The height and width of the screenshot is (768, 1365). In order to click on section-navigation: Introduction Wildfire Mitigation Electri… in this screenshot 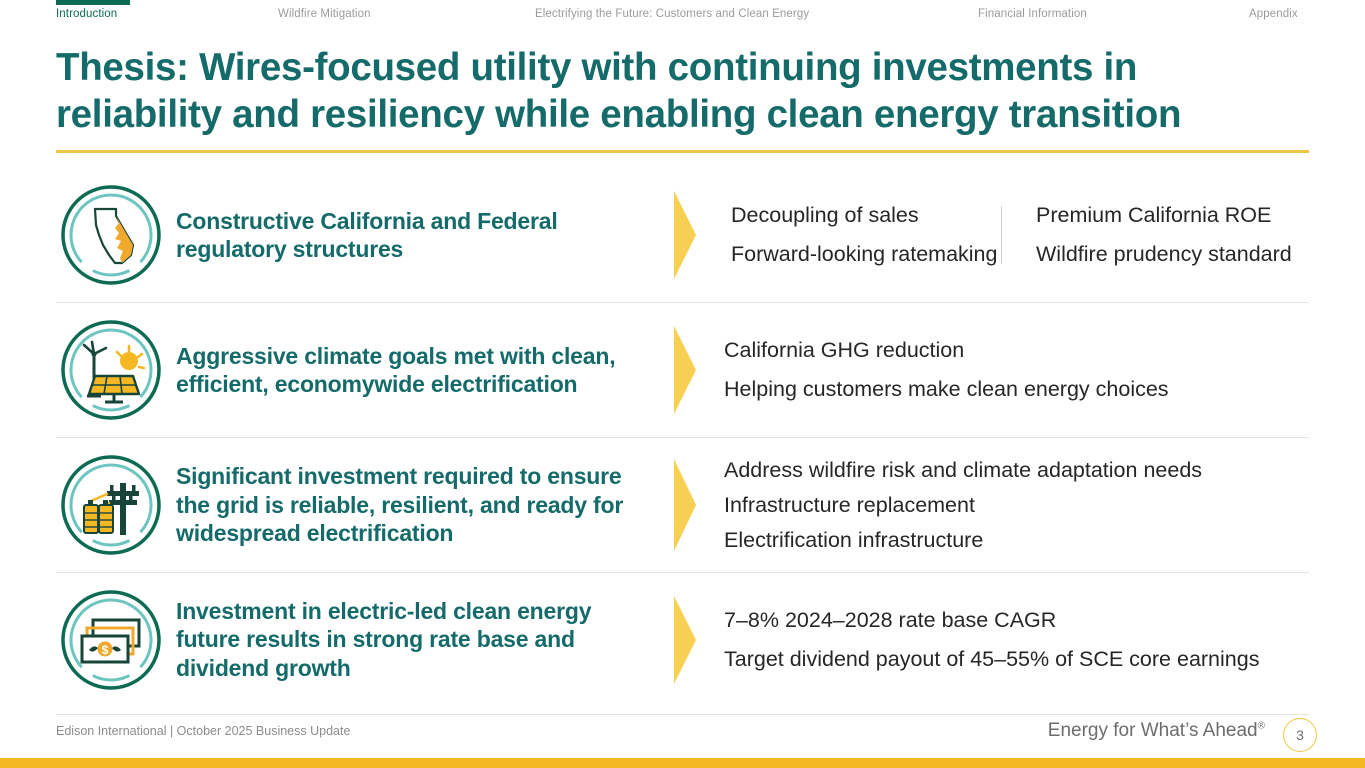, I will do `click(682, 14)`.